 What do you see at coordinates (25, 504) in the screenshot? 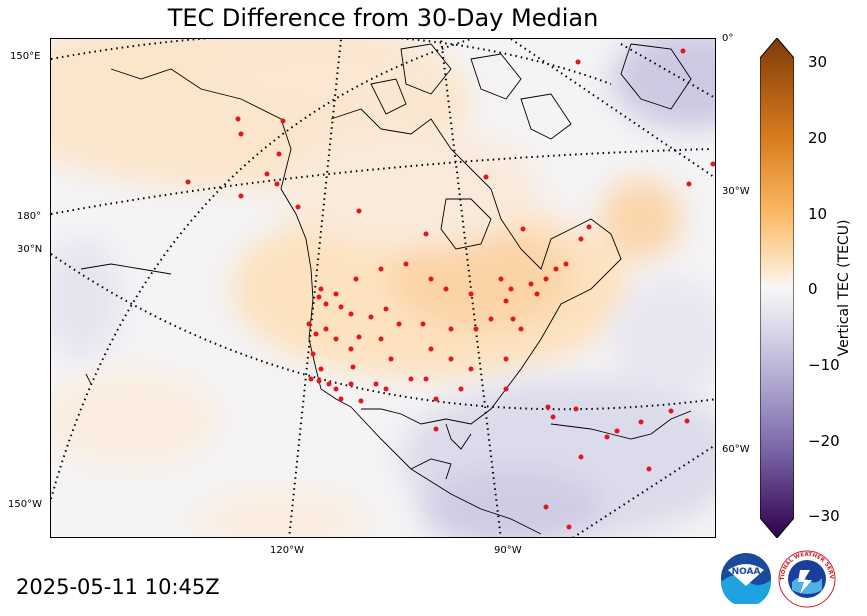
I see `label-150w: 150°W` at bounding box center [25, 504].